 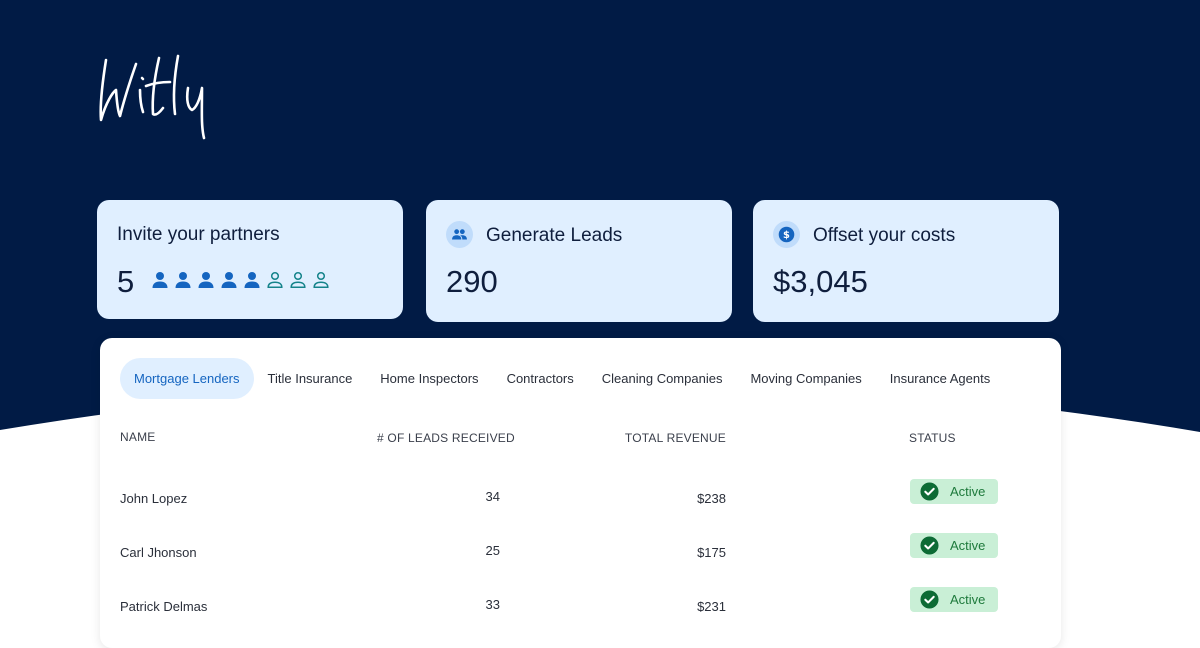 I want to click on row-revenue: $175, so click(x=711, y=552).